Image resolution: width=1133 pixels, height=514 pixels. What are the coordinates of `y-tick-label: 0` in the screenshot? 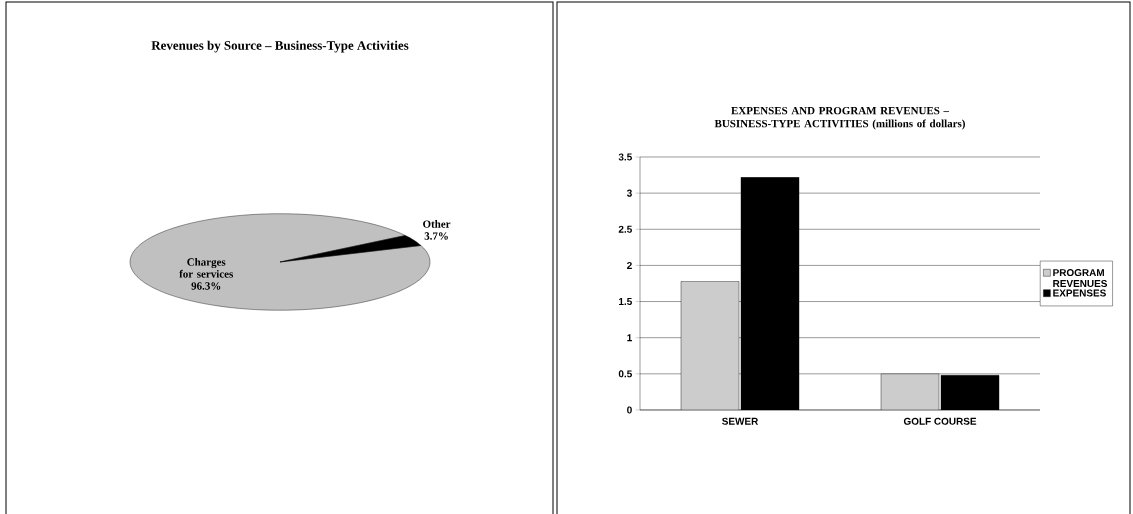 It's located at (629, 410).